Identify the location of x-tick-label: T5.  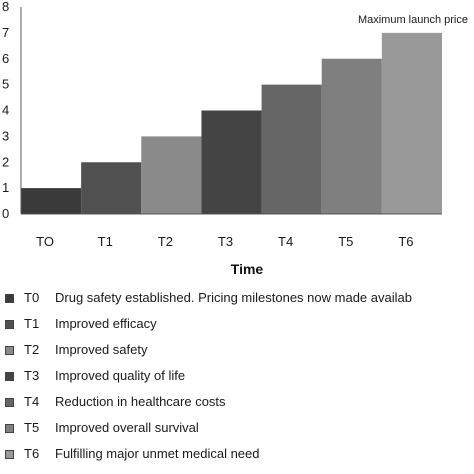
(345, 241).